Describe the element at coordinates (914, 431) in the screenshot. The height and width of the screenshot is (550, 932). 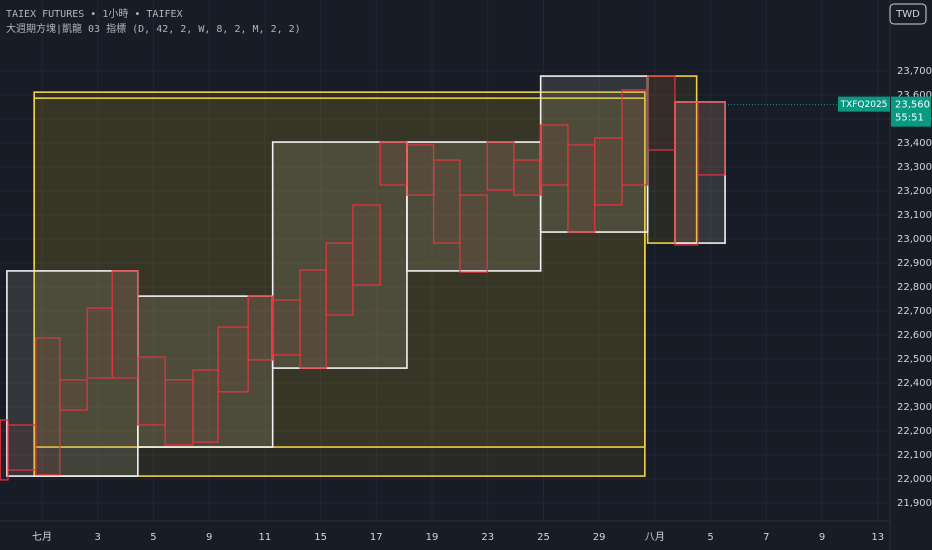
I see `y-tick-label: 22,200` at that location.